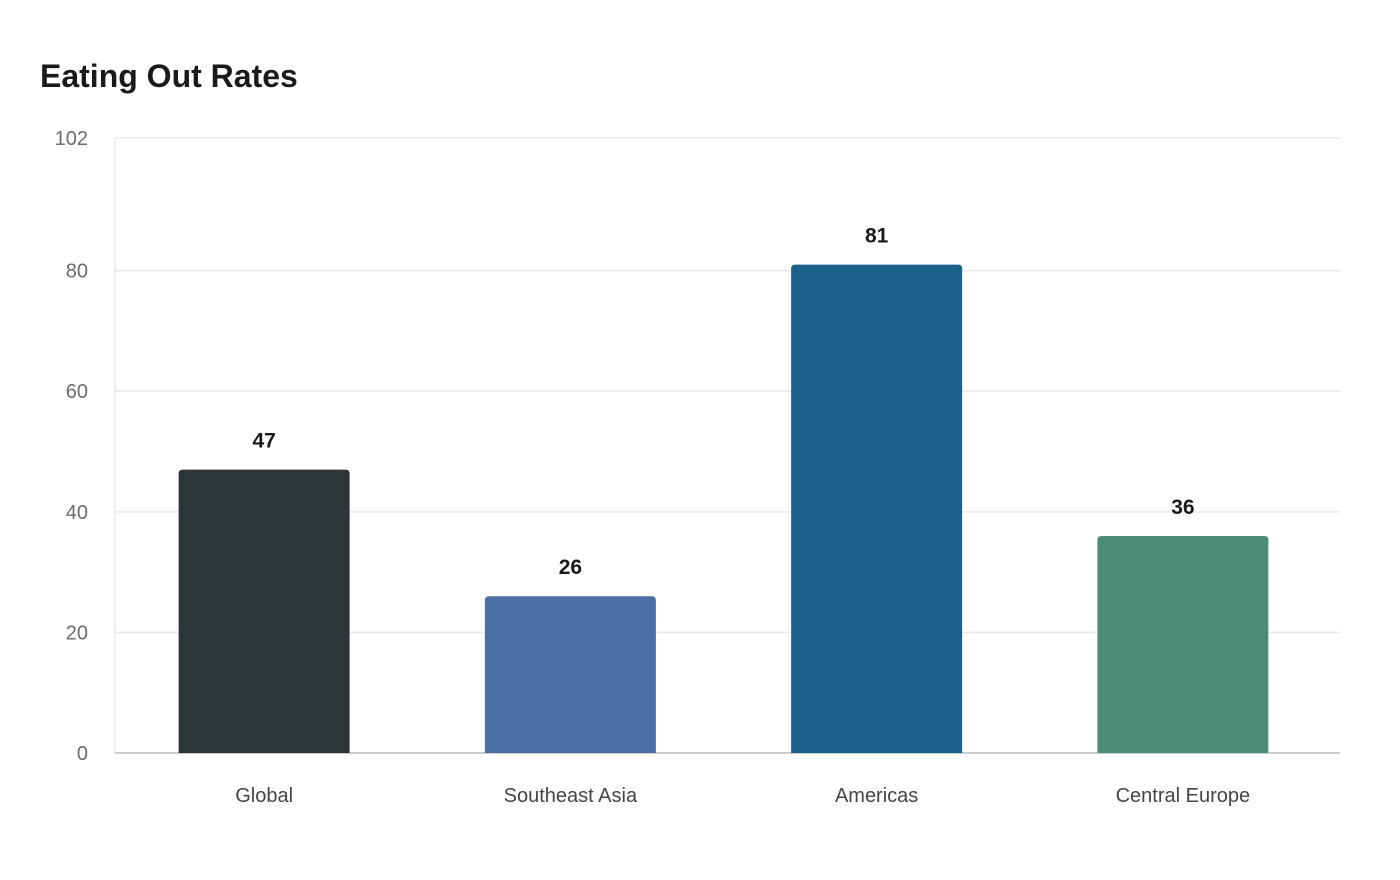  Describe the element at coordinates (876, 796) in the screenshot. I see `x-category-label: Americas` at that location.